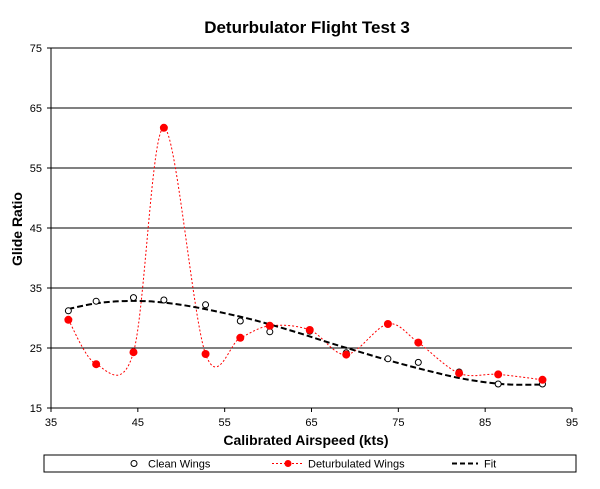 This screenshot has height=489, width=600. What do you see at coordinates (36, 229) in the screenshot?
I see `y-tick-label: 45` at bounding box center [36, 229].